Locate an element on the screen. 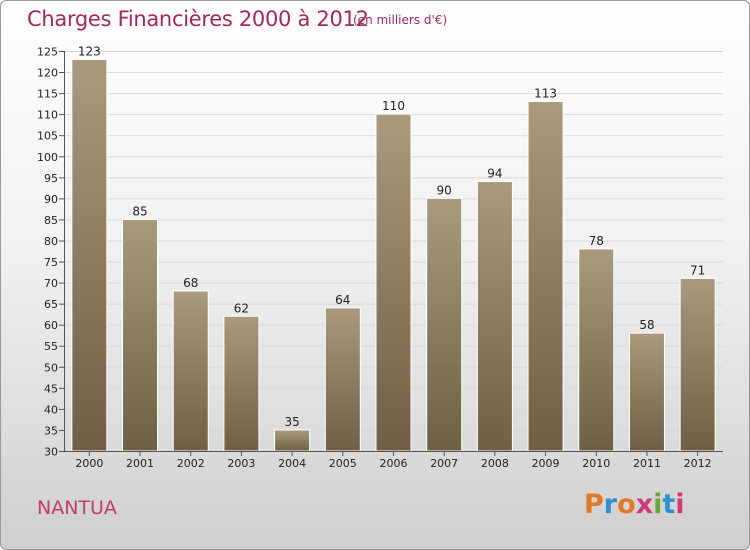 The width and height of the screenshot is (750, 550). y-tick-label: 75 is located at coordinates (51, 262).